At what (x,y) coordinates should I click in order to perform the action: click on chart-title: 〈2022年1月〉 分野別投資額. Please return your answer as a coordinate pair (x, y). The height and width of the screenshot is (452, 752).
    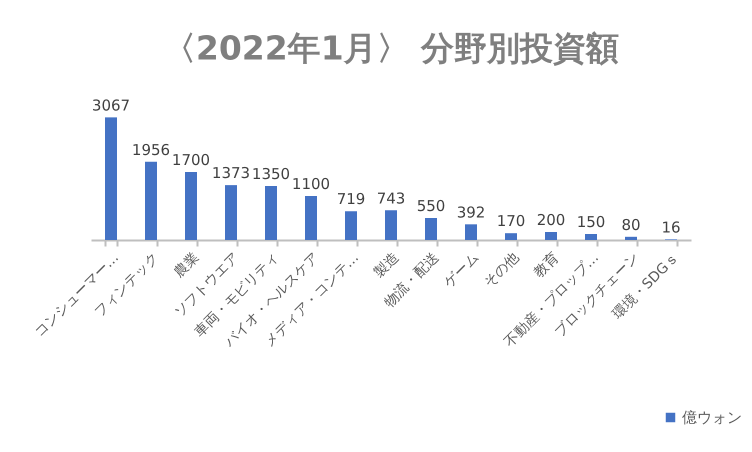
    Looking at the image, I should click on (391, 48).